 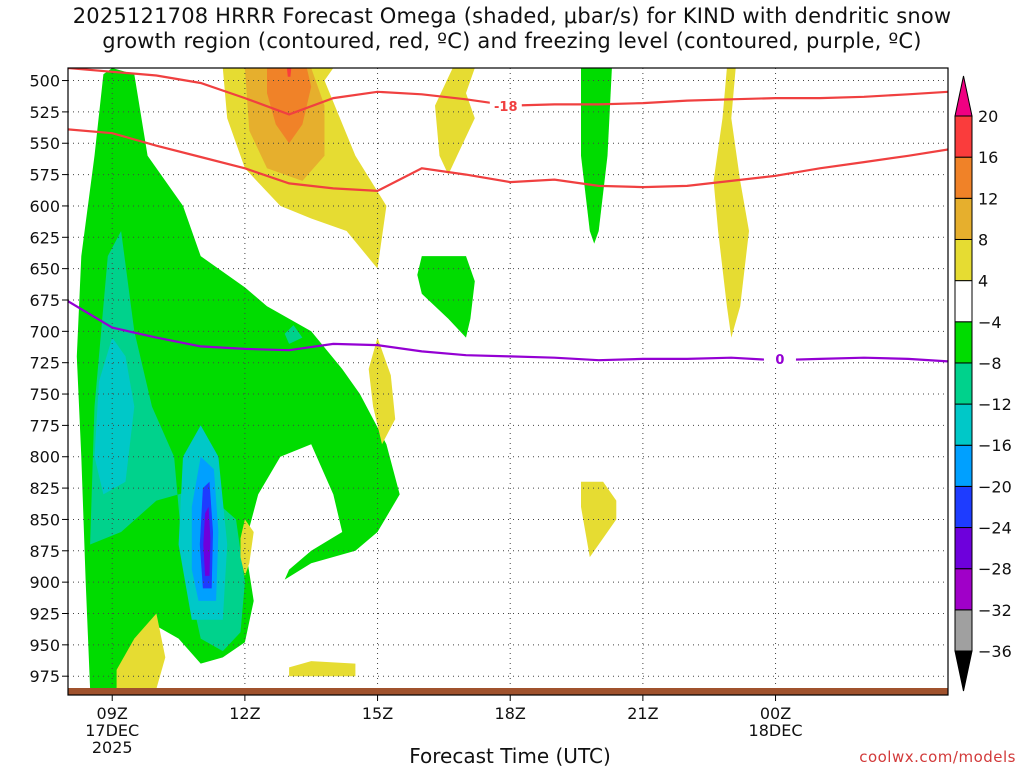 I want to click on x-tick-label: 12Z, so click(x=244, y=713).